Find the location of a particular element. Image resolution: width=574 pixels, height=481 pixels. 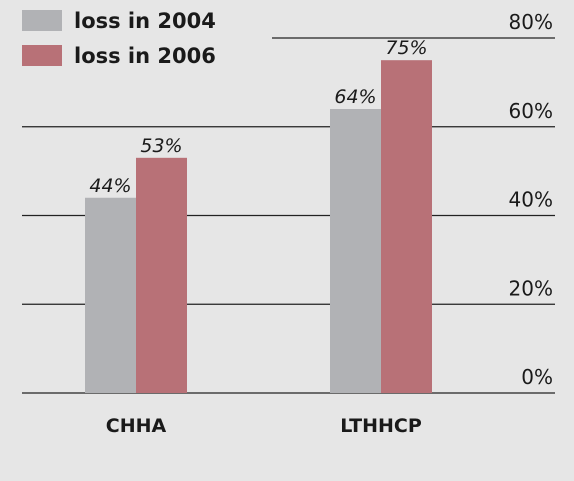

legend-label: loss in 2004 is located at coordinates (145, 21).